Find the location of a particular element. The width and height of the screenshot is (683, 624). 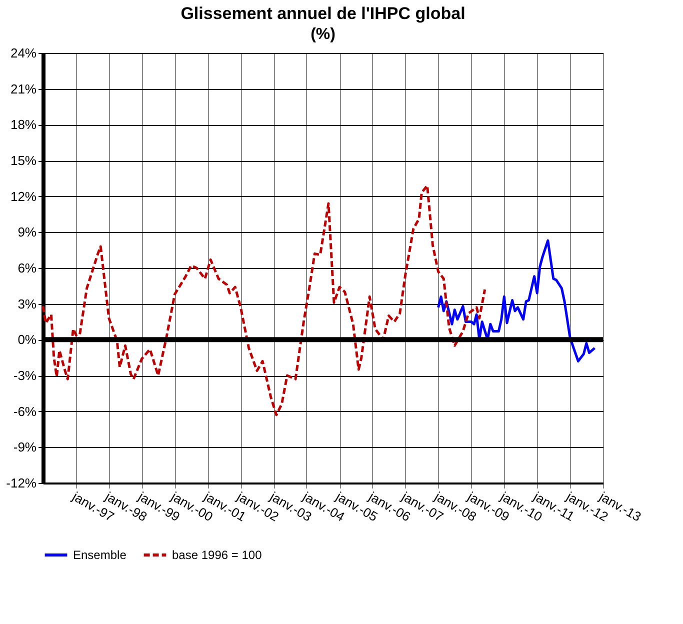

chart-title: Glissement annuel de l'IHPC global is located at coordinates (323, 13).